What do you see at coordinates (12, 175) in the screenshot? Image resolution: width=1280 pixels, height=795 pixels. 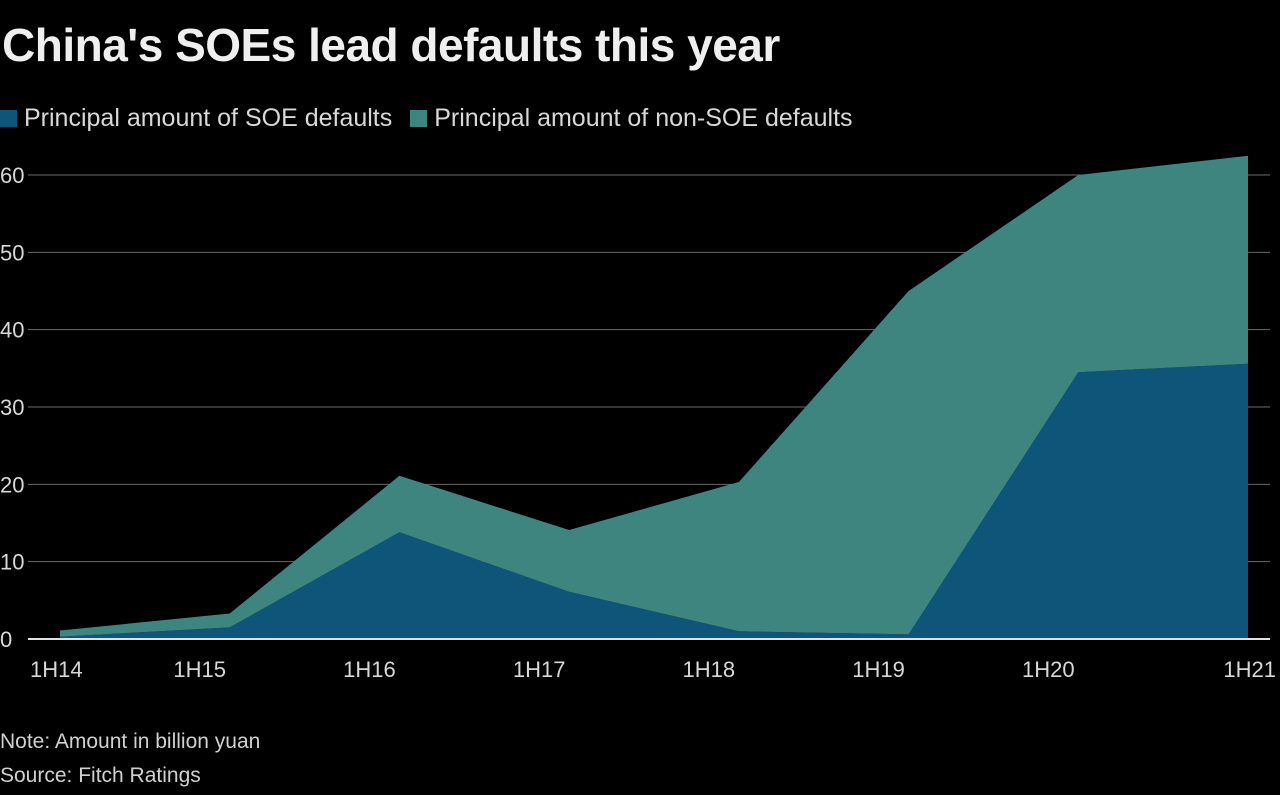 I see `y-tick-label-60: 60` at bounding box center [12, 175].